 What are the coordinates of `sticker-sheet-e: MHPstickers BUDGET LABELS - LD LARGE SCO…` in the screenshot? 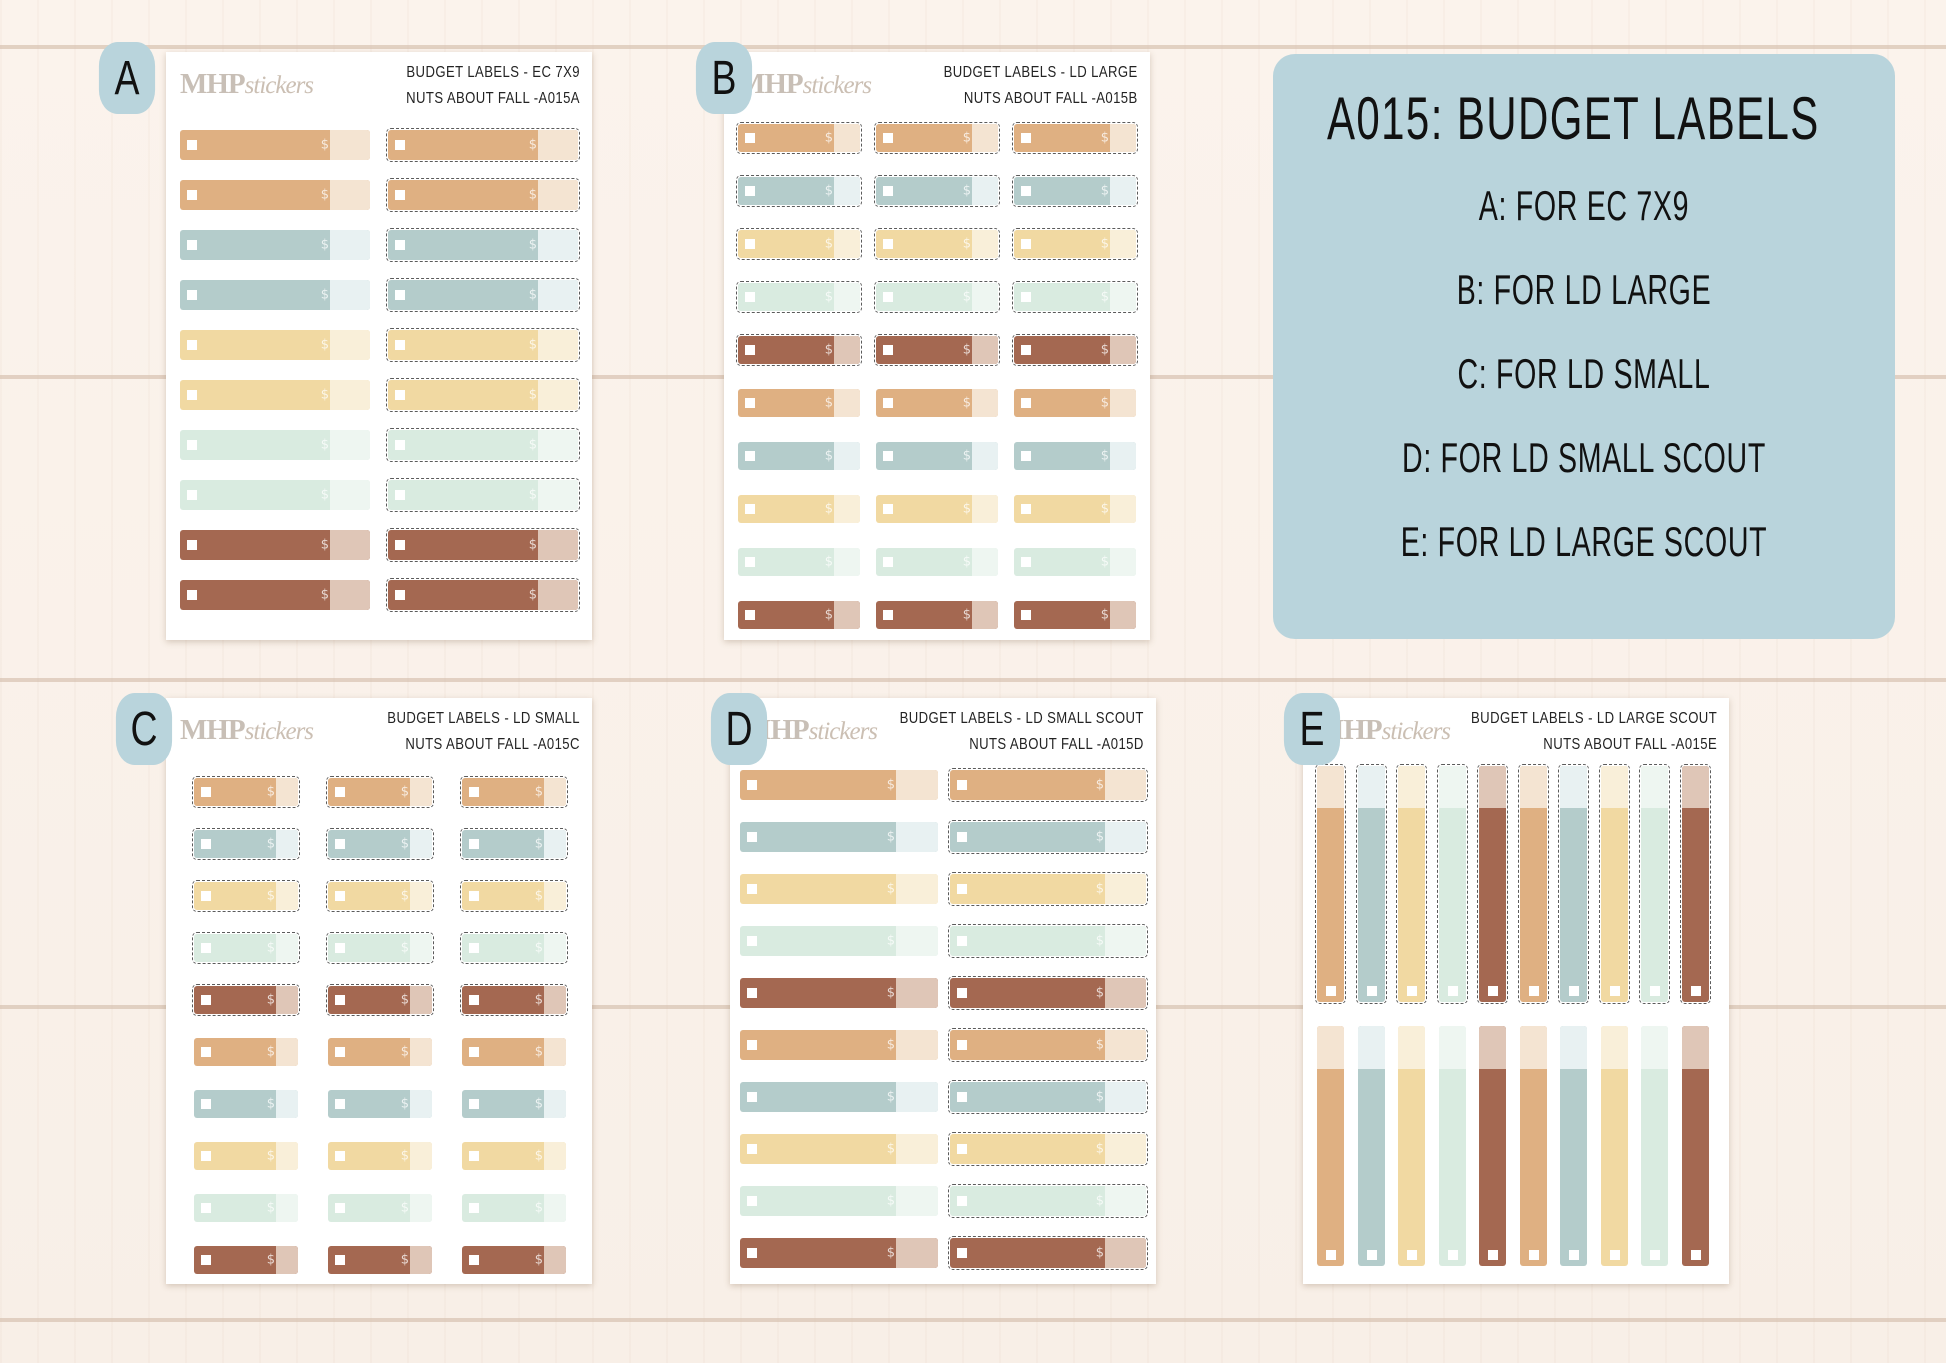 It's located at (1516, 991).